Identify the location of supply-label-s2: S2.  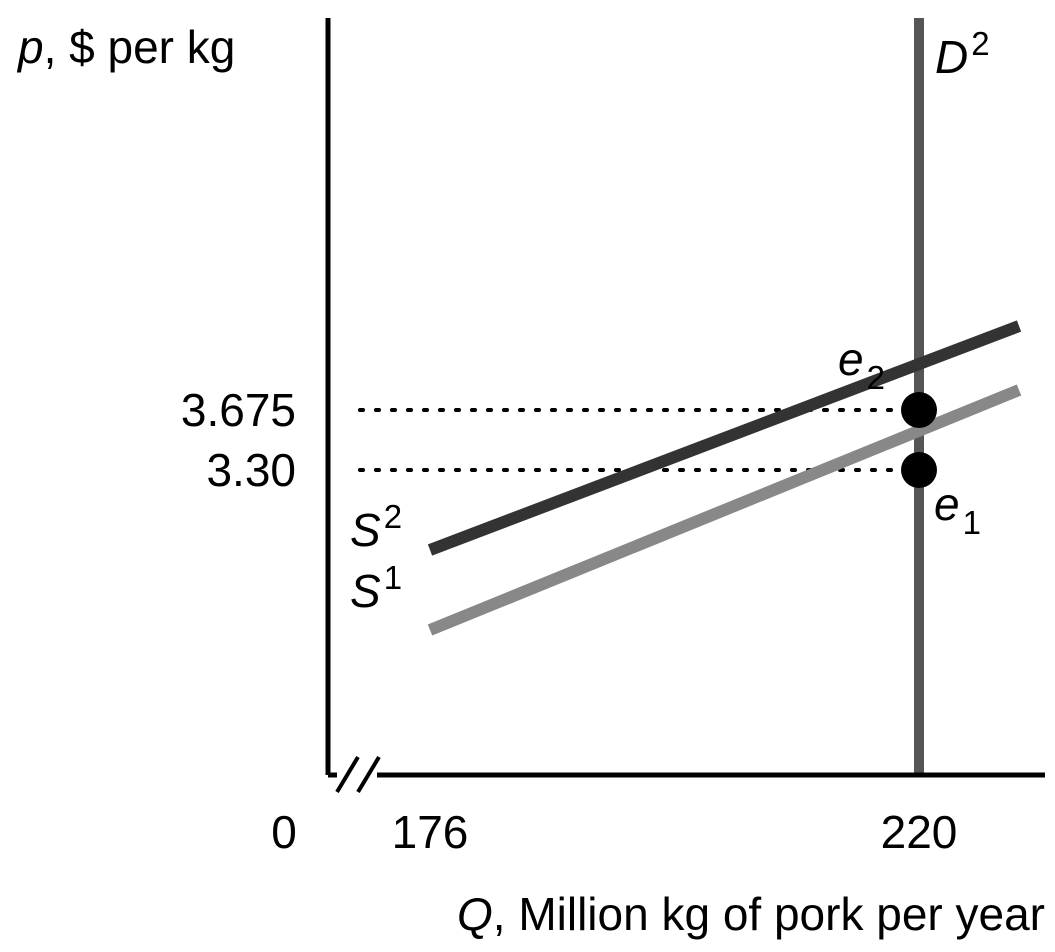
(376, 527).